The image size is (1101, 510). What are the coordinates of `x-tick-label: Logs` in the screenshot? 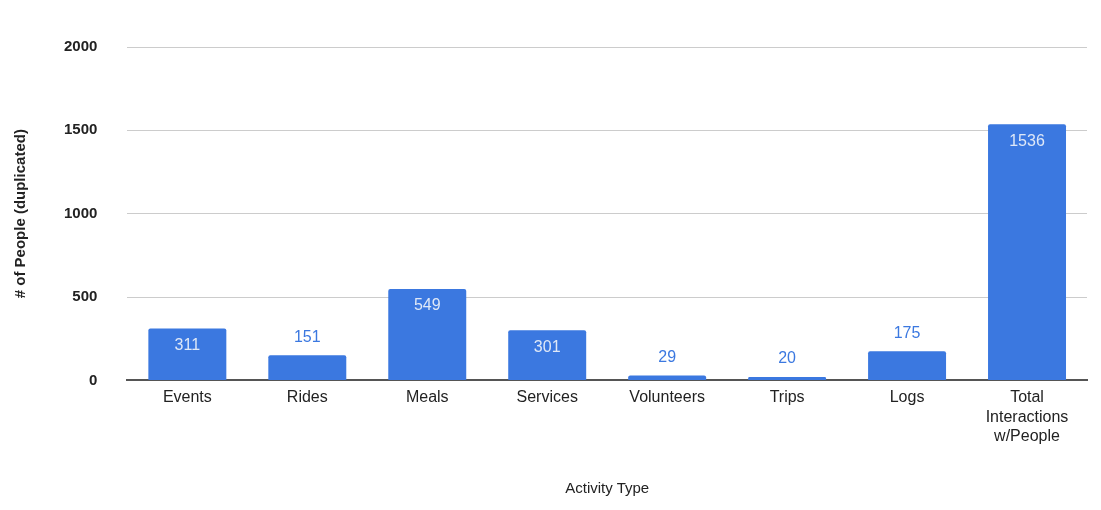 It's located at (907, 397).